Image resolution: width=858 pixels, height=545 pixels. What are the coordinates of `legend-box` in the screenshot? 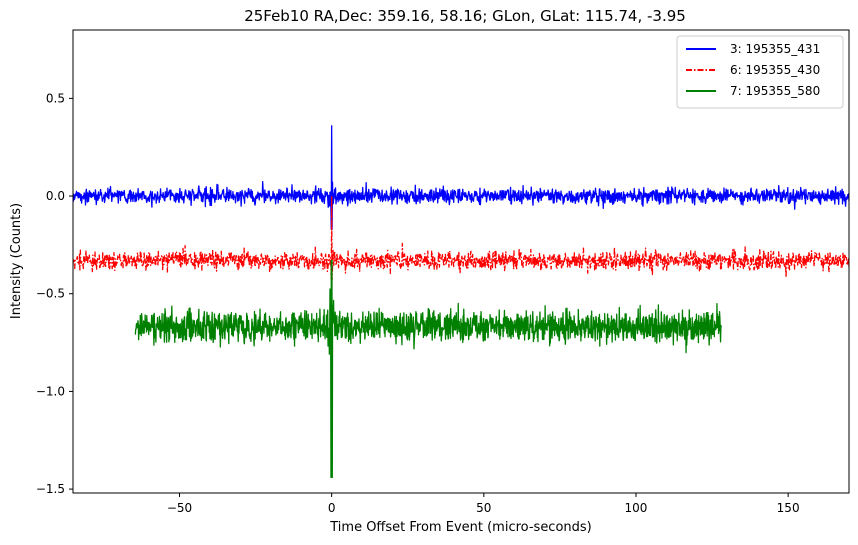 It's located at (760, 72).